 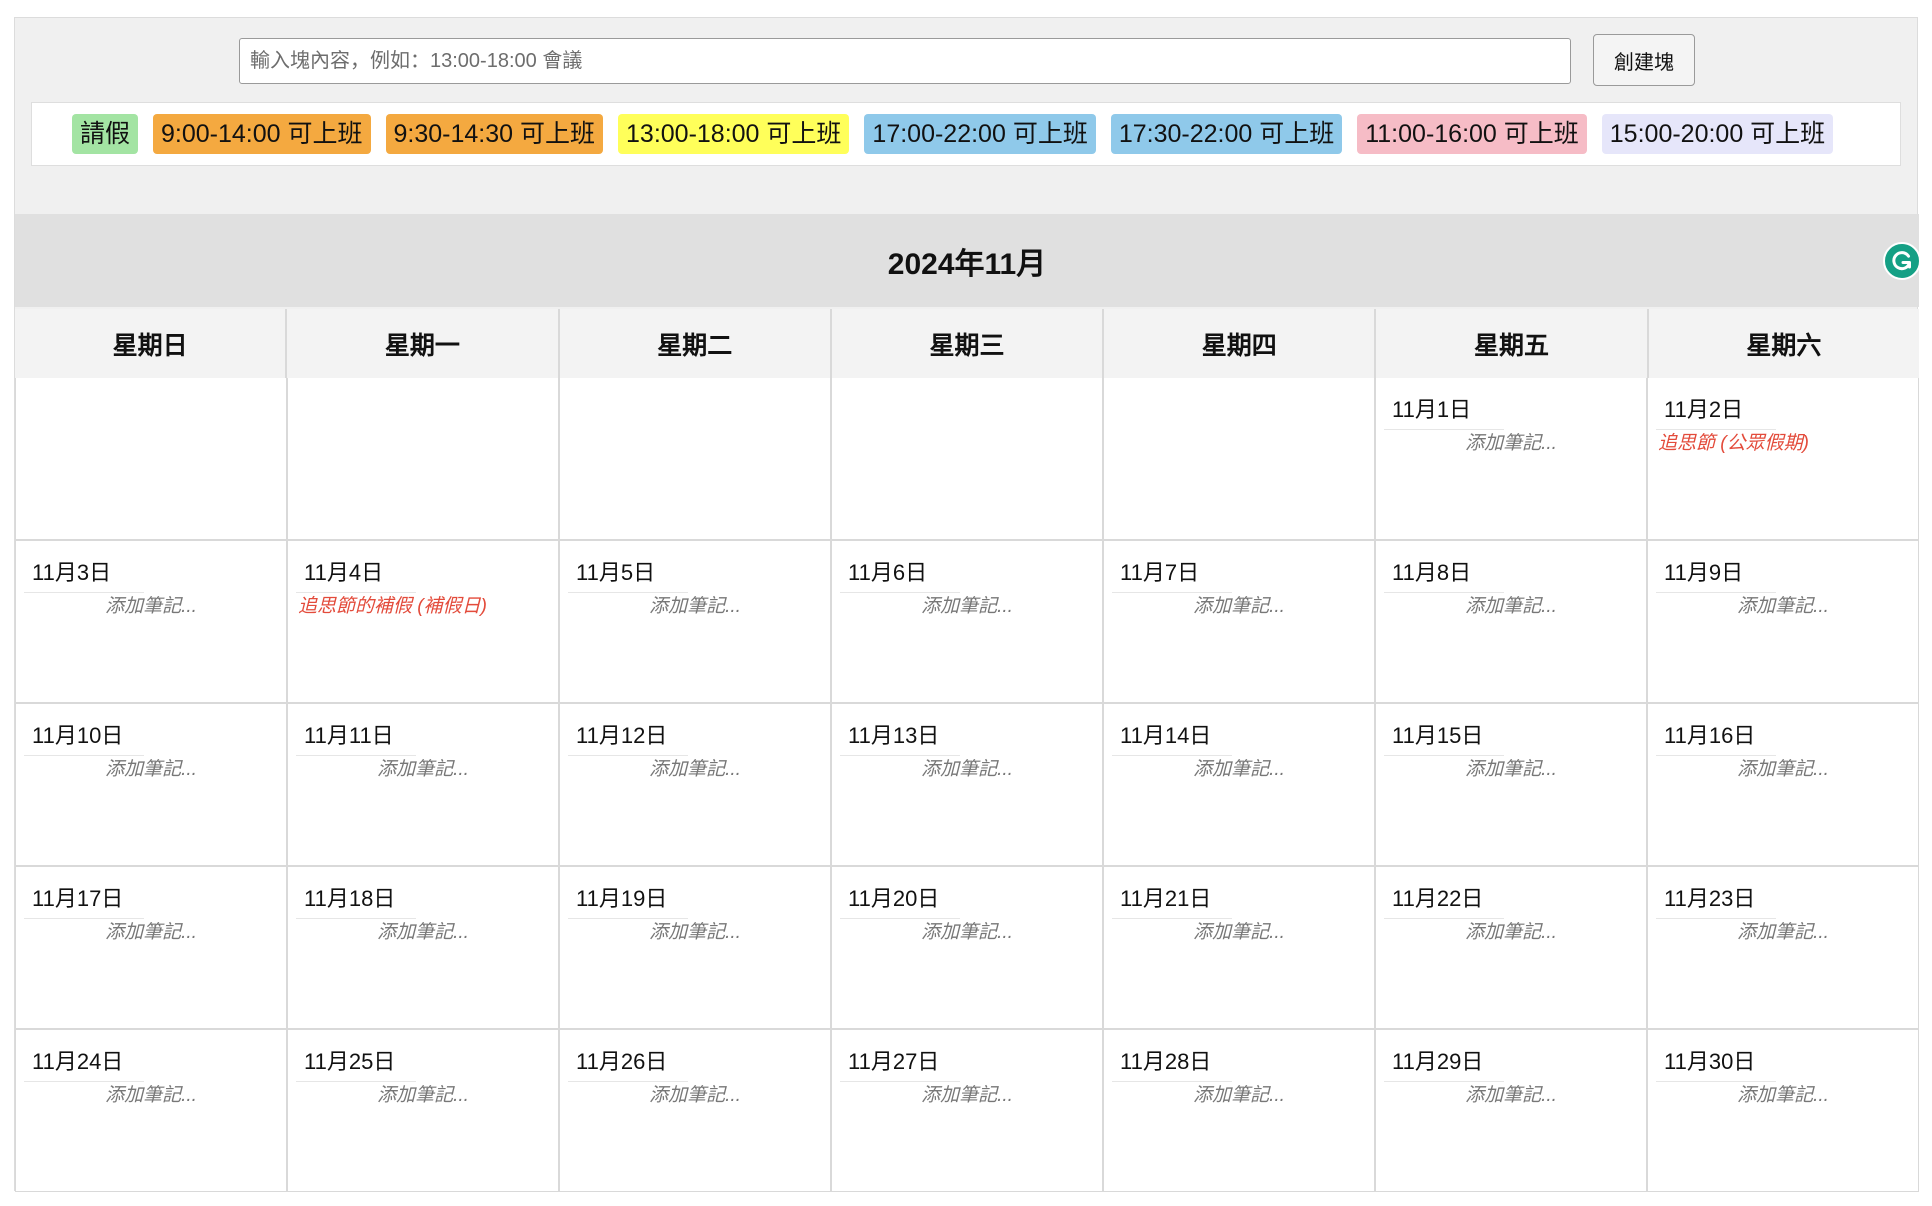 I want to click on day-label: 11月1日, so click(x=1444, y=411).